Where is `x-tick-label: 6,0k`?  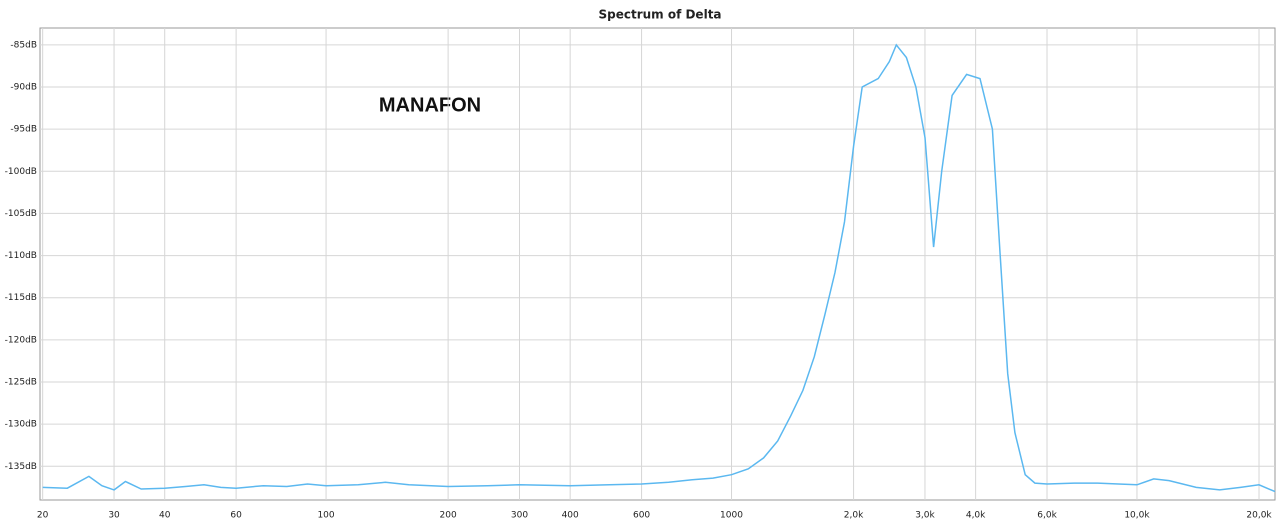 x-tick-label: 6,0k is located at coordinates (1047, 516).